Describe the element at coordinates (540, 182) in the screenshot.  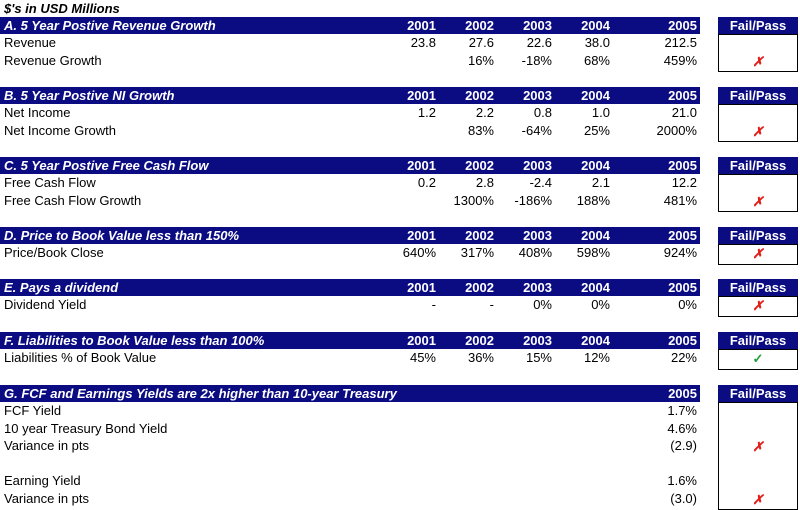
I see `cell-value: -2.4` at that location.